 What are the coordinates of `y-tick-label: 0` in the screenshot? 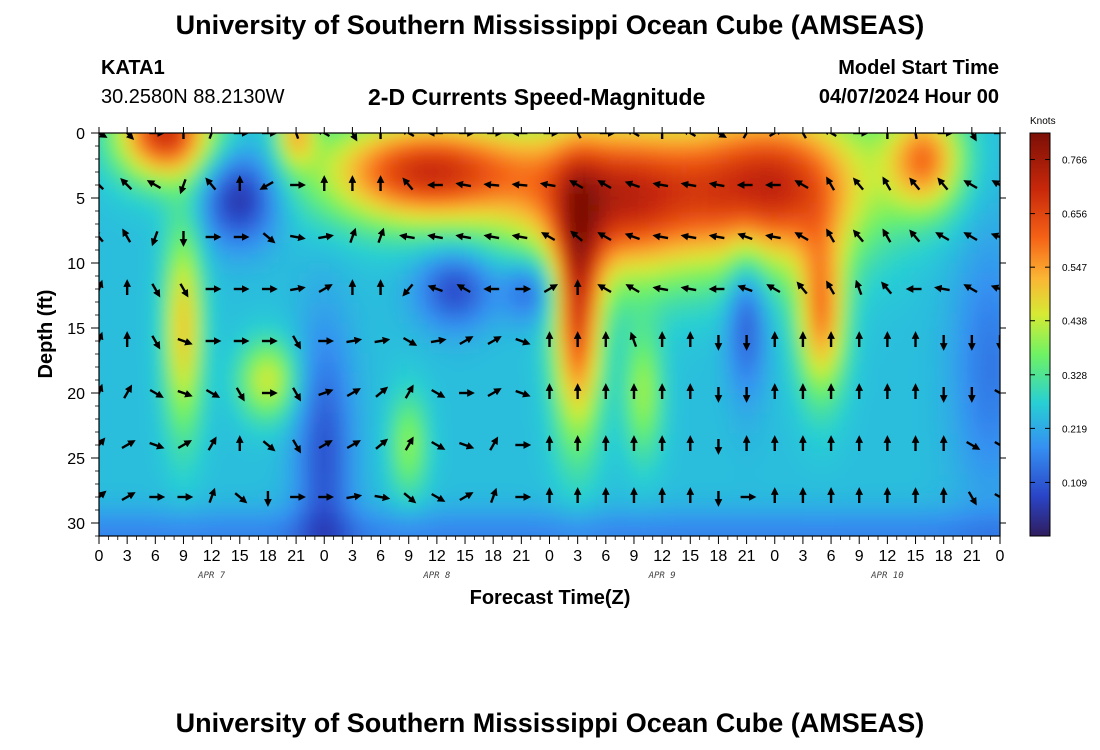 It's located at (80, 134).